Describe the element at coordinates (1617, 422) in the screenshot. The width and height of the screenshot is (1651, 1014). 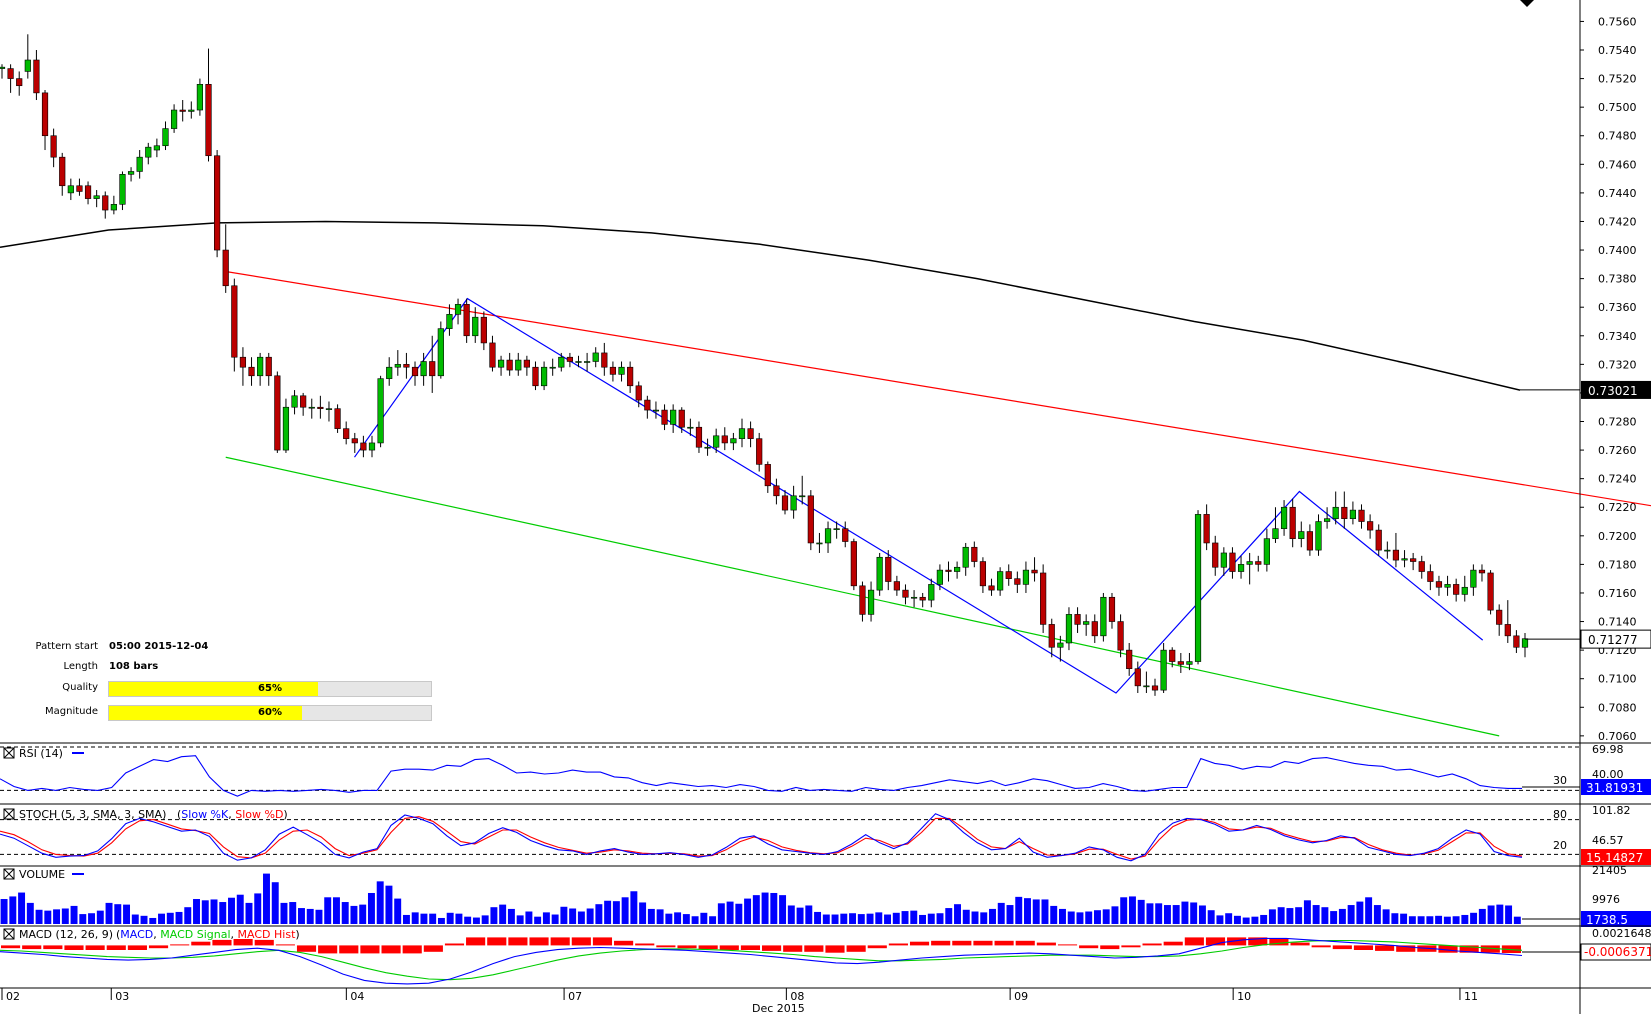
I see `price-tick-label: 0.7280` at that location.